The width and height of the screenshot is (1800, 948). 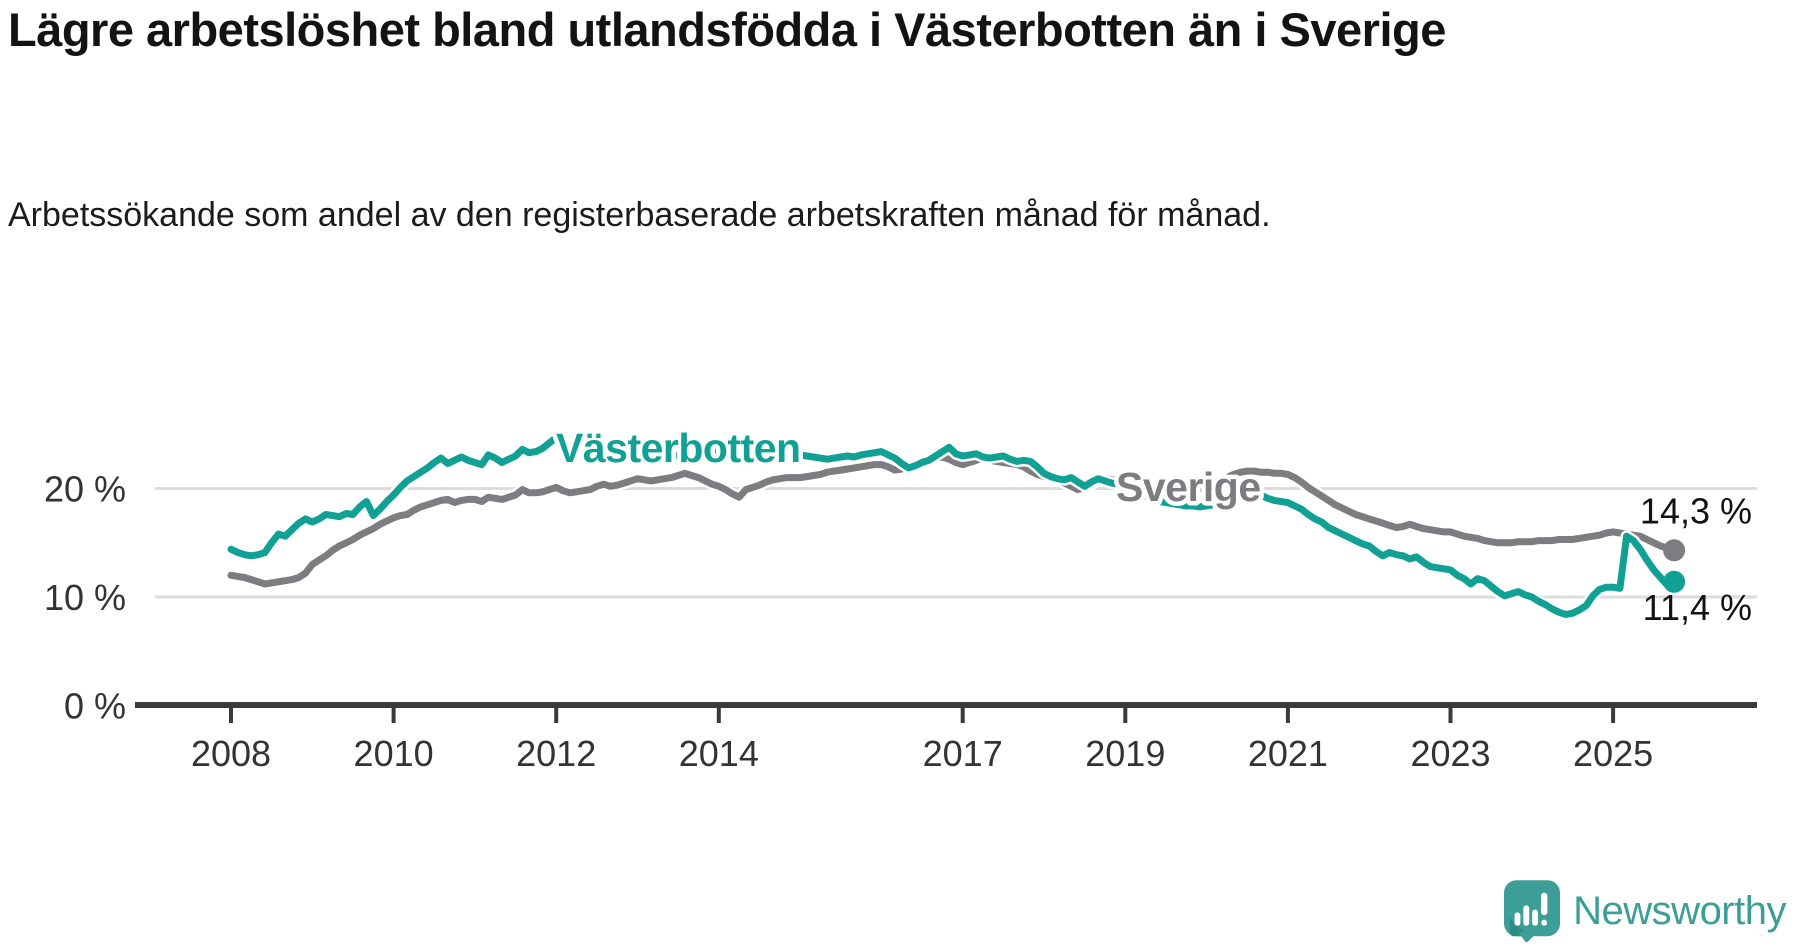 I want to click on newsworthy-logo: Newsworthy, so click(x=1645, y=911).